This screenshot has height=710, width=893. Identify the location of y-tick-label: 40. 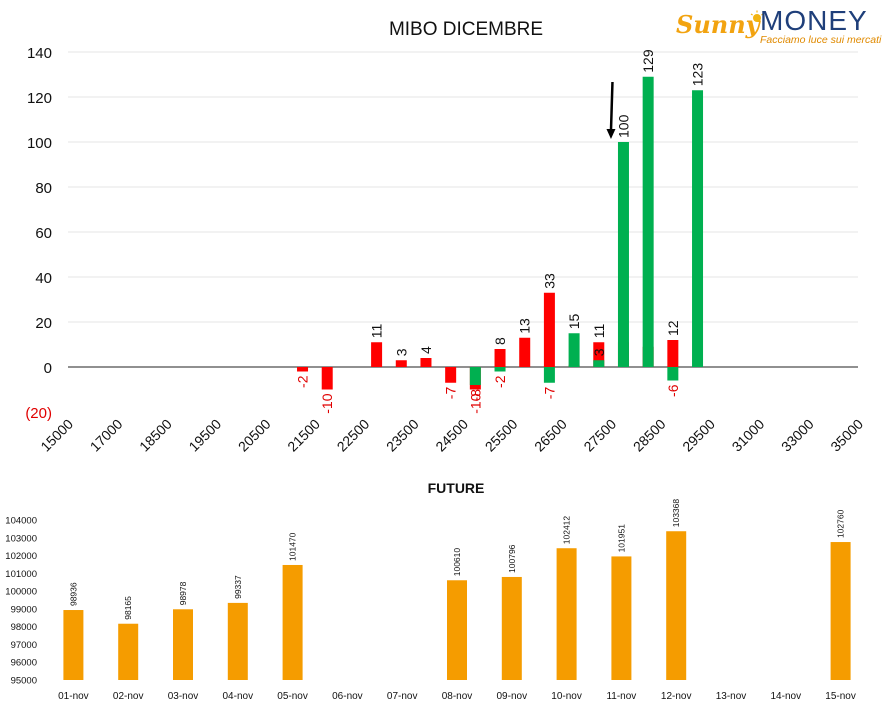
(43, 278).